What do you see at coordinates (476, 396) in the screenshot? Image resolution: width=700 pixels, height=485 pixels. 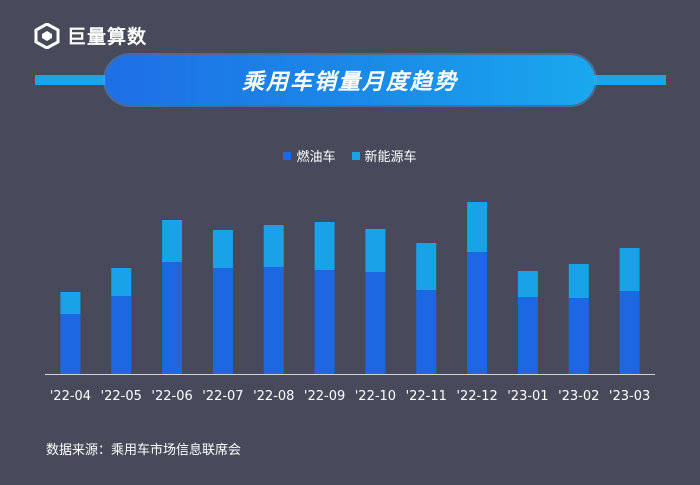 I see `x-tick-label-8: '22-12` at bounding box center [476, 396].